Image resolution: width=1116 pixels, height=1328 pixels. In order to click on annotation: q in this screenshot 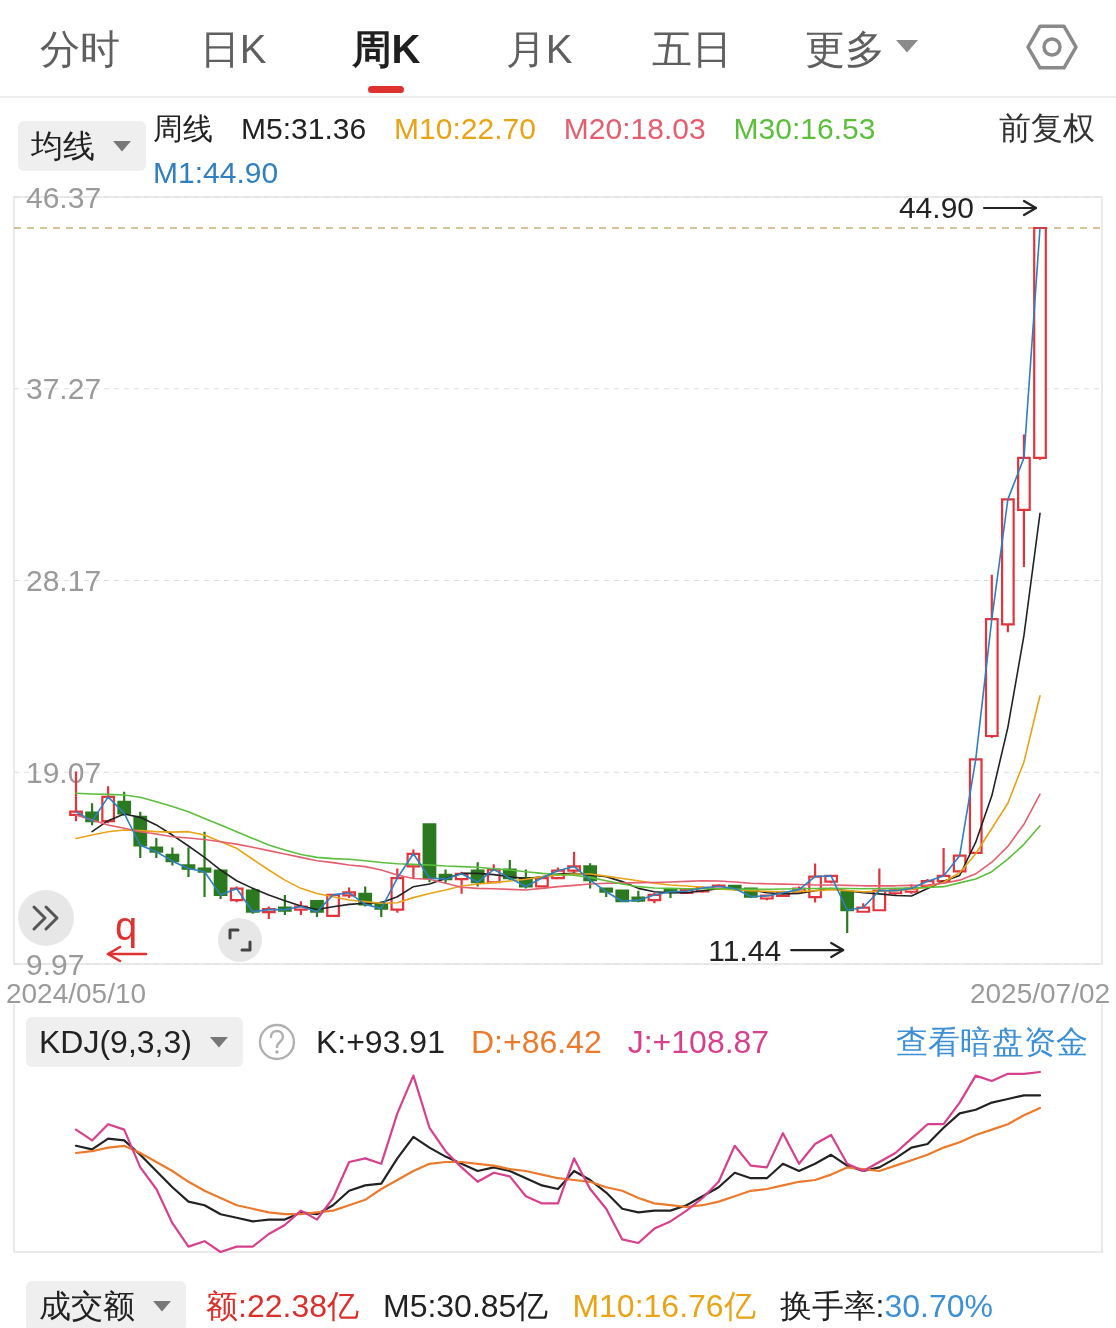, I will do `click(126, 926)`.